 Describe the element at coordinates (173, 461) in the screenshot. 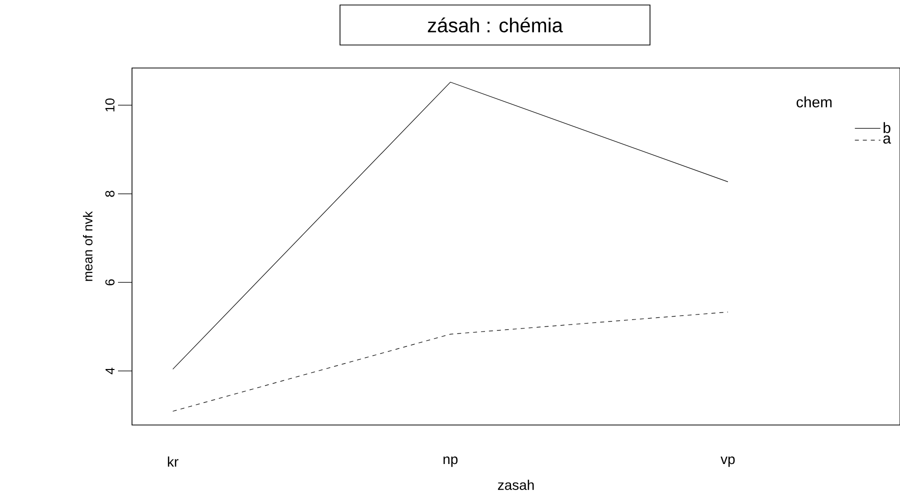

I see `x-tick-label: kr` at that location.